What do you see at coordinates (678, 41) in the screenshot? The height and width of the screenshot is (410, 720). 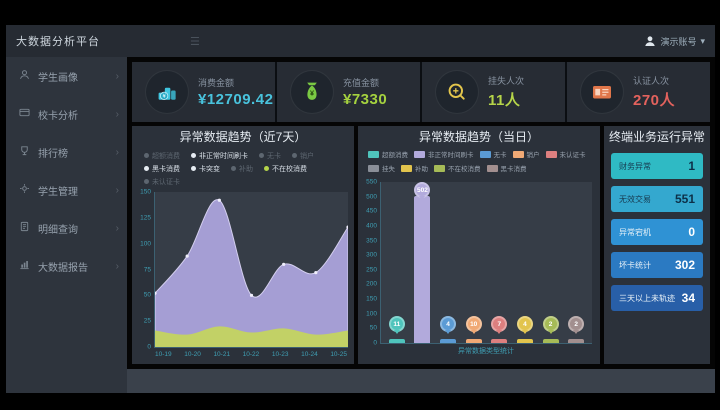 I see `user-name: 演示账号` at bounding box center [678, 41].